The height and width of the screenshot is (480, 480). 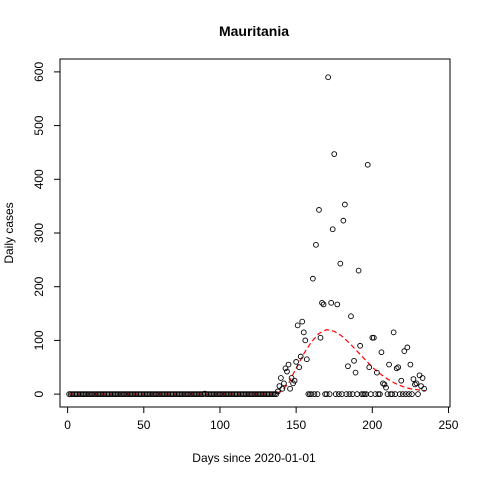 I want to click on x-tick-label: 250, so click(x=448, y=425).